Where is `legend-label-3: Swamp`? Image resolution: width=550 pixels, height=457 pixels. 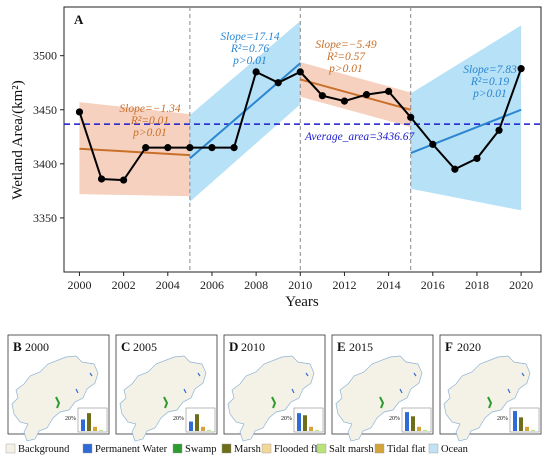 legend-label-3: Swamp is located at coordinates (201, 449).